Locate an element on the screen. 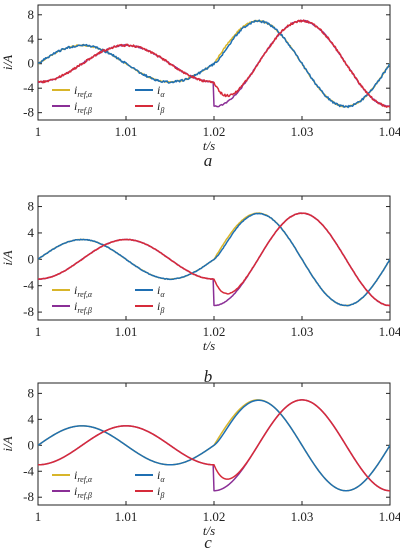 The image size is (400, 555). panel-caption: a is located at coordinates (208, 160).